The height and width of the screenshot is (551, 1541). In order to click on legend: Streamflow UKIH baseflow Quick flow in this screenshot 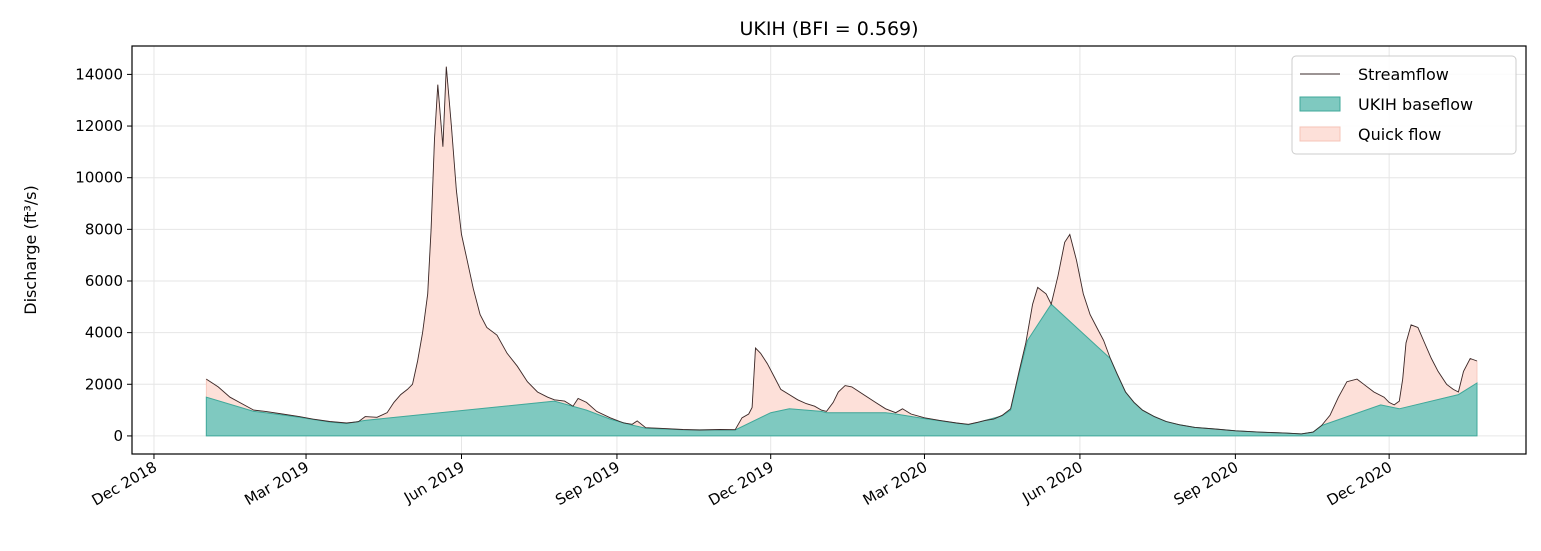, I will do `click(1404, 105)`.